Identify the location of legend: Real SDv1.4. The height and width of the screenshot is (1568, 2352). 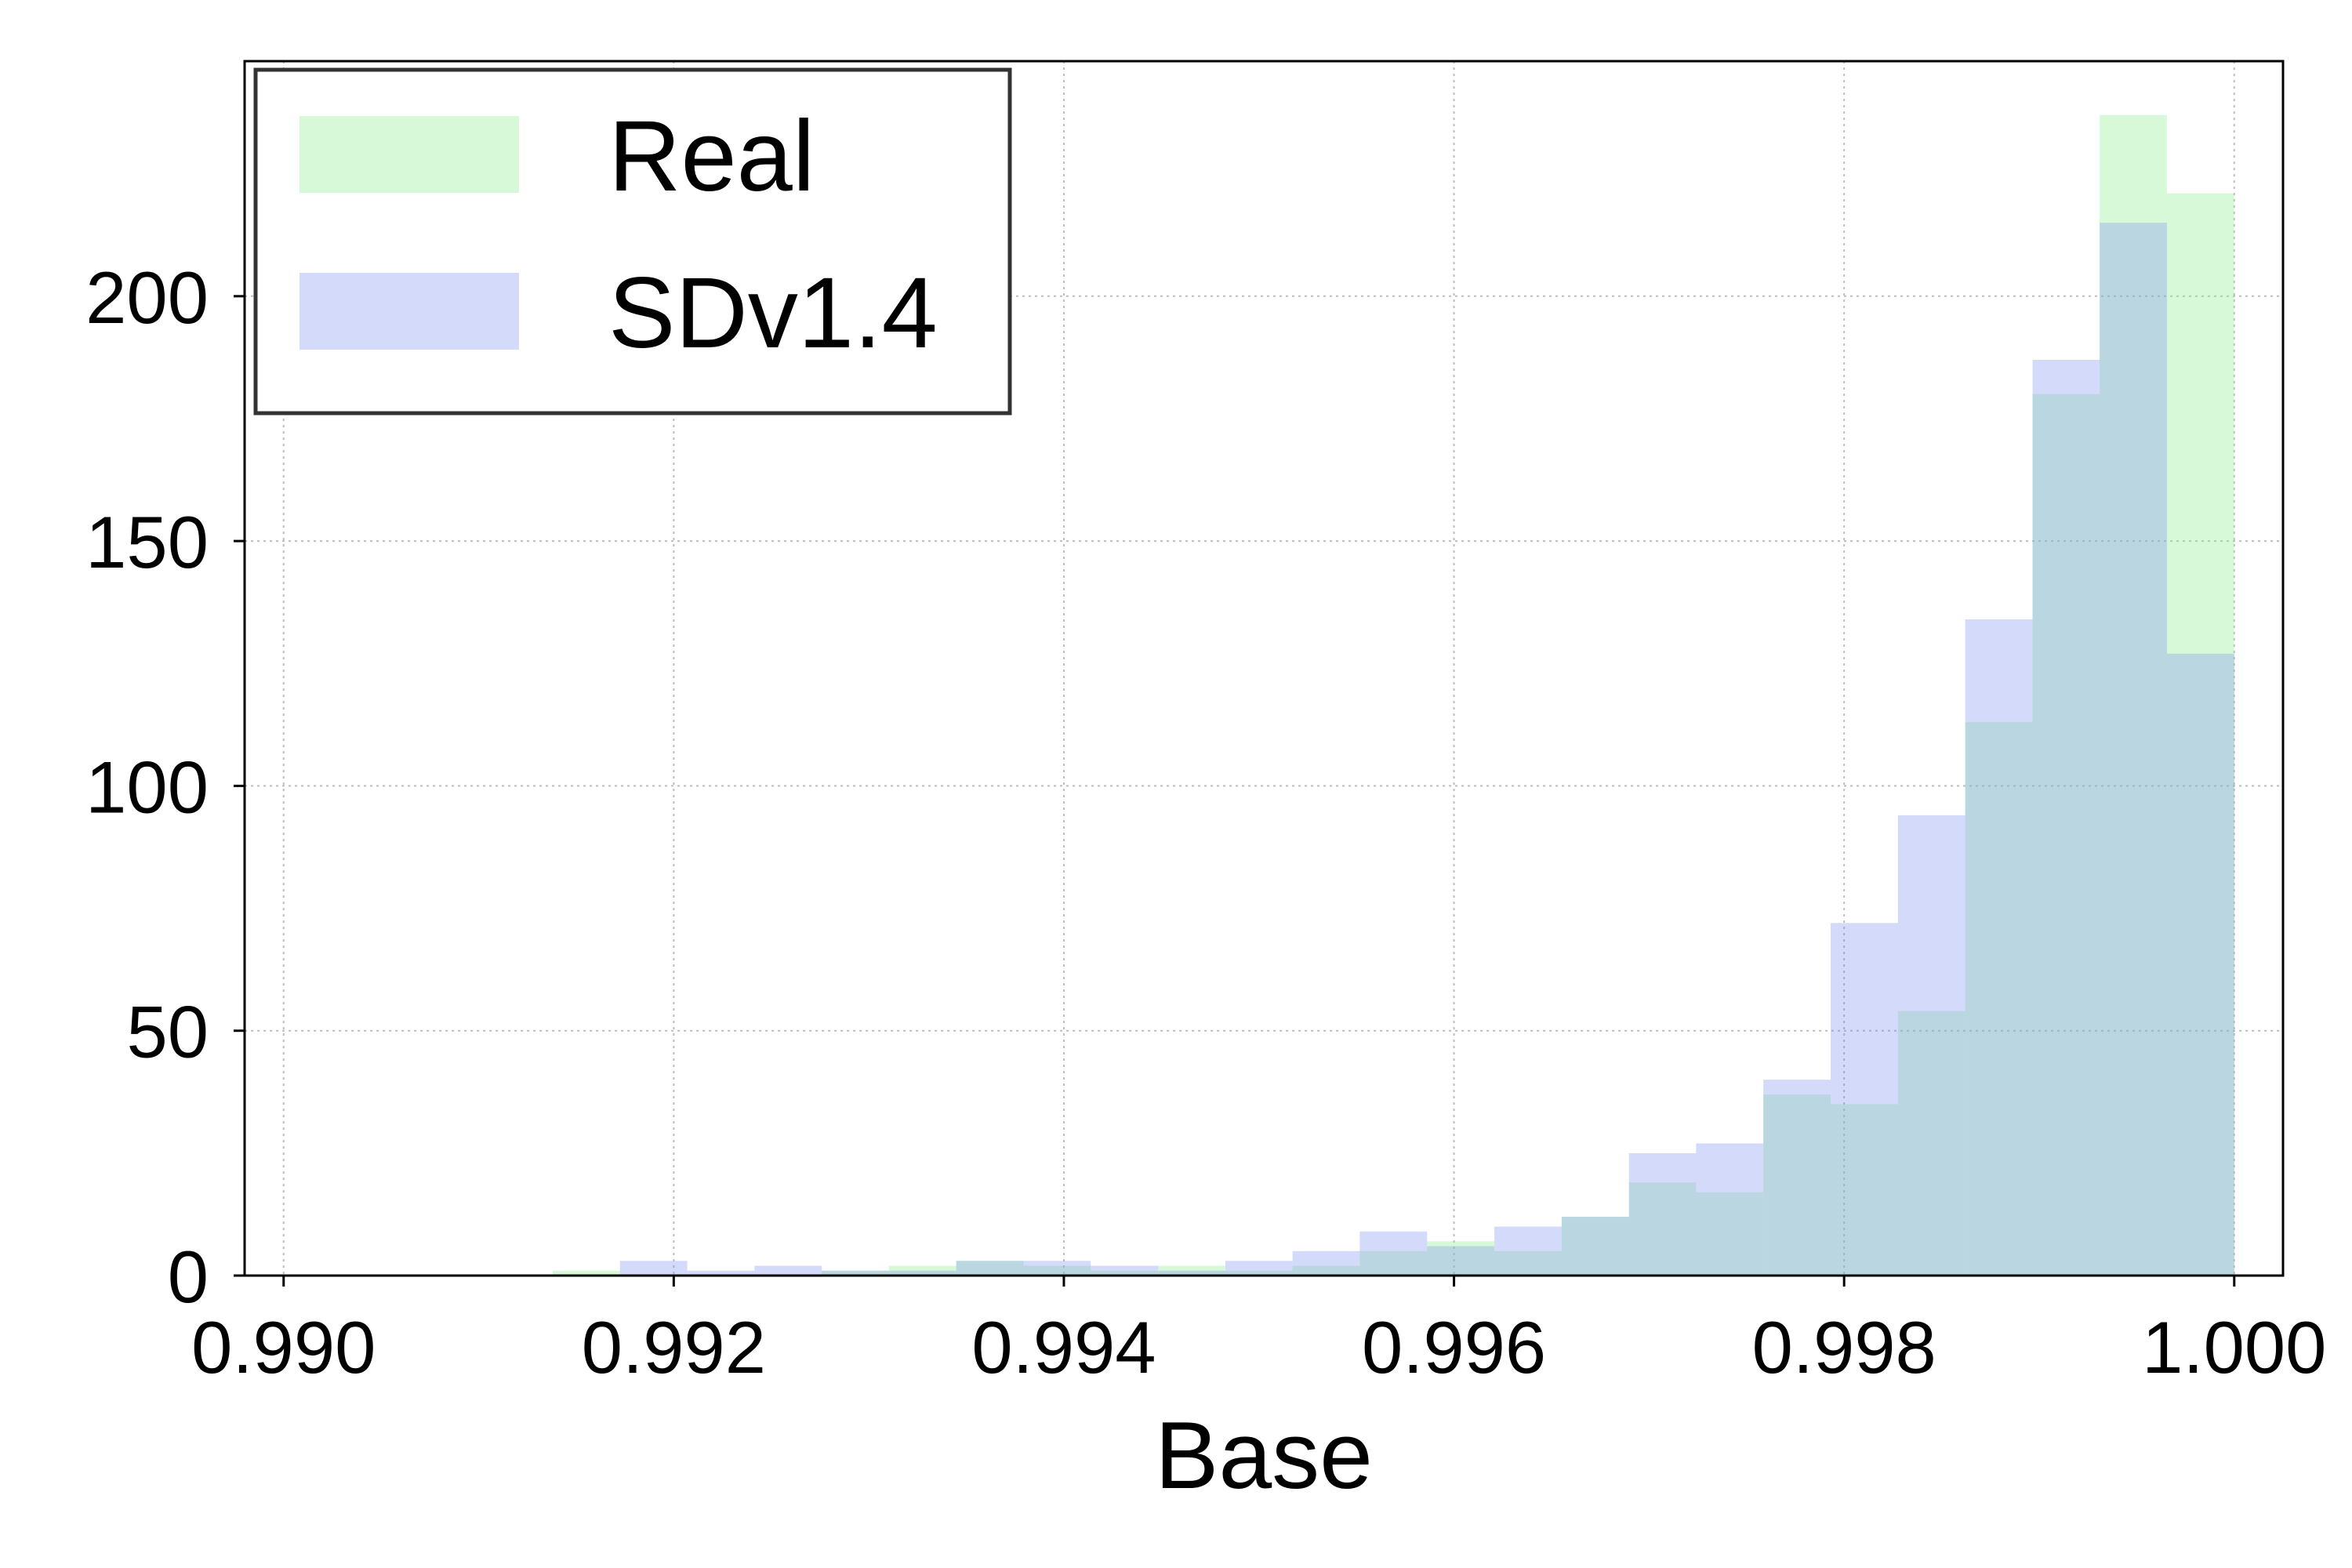
(632, 241).